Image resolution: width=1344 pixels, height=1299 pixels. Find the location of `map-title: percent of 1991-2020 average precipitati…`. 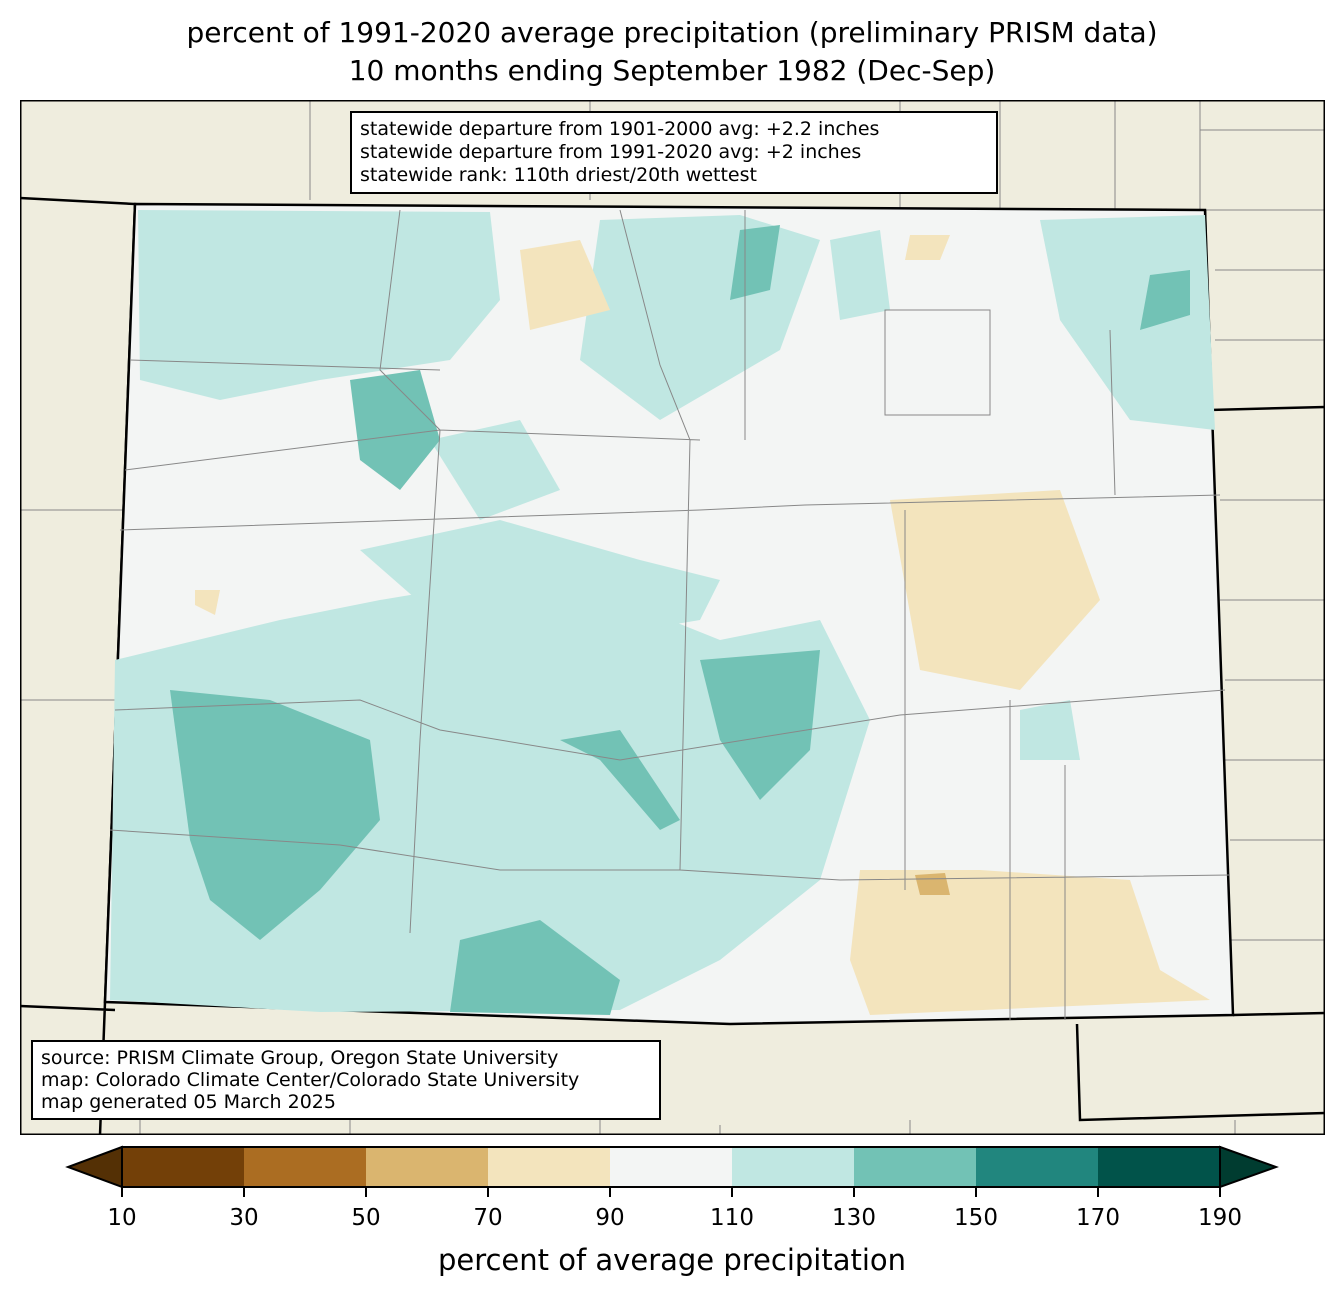

map-title: percent of 1991-2020 average precipitati… is located at coordinates (672, 32).